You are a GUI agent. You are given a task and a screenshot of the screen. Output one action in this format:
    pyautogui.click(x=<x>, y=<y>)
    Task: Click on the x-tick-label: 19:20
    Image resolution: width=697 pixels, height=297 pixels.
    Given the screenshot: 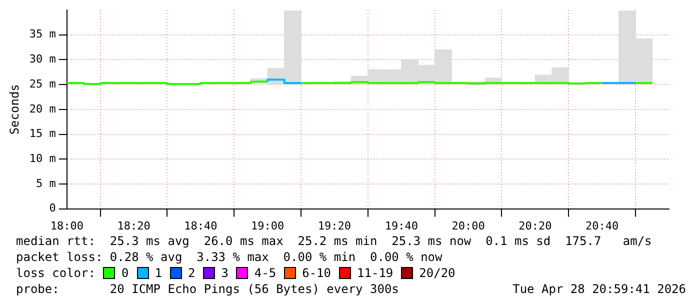 What is the action you would take?
    pyautogui.click(x=335, y=225)
    